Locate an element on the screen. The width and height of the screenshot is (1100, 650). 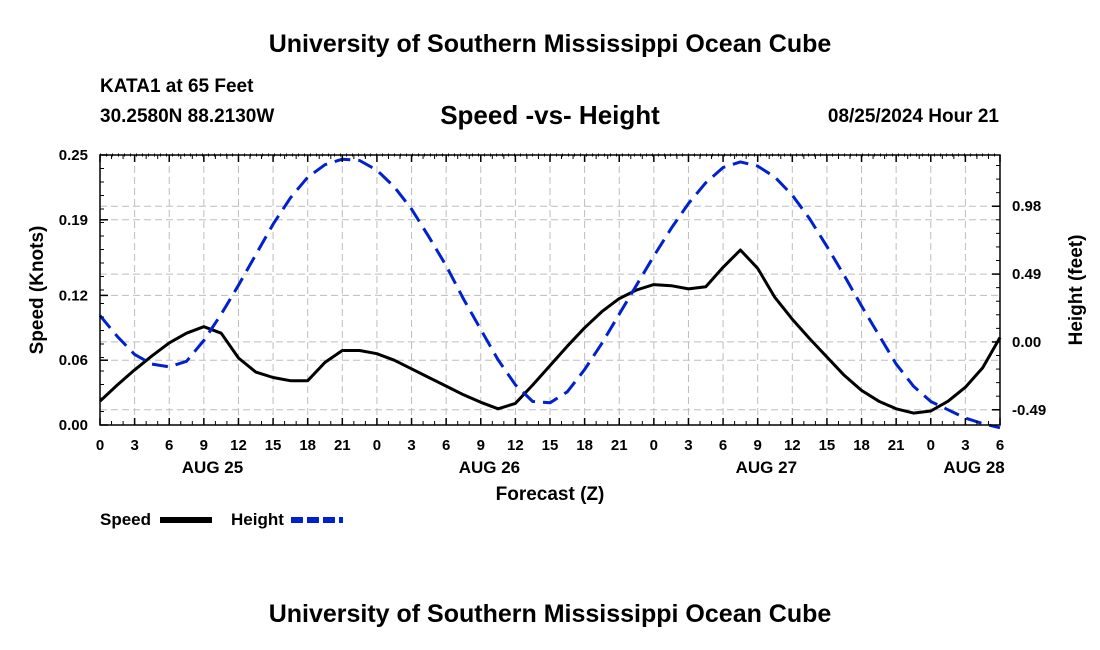
y-axis-title: Speed (Knots) is located at coordinates (37, 290).